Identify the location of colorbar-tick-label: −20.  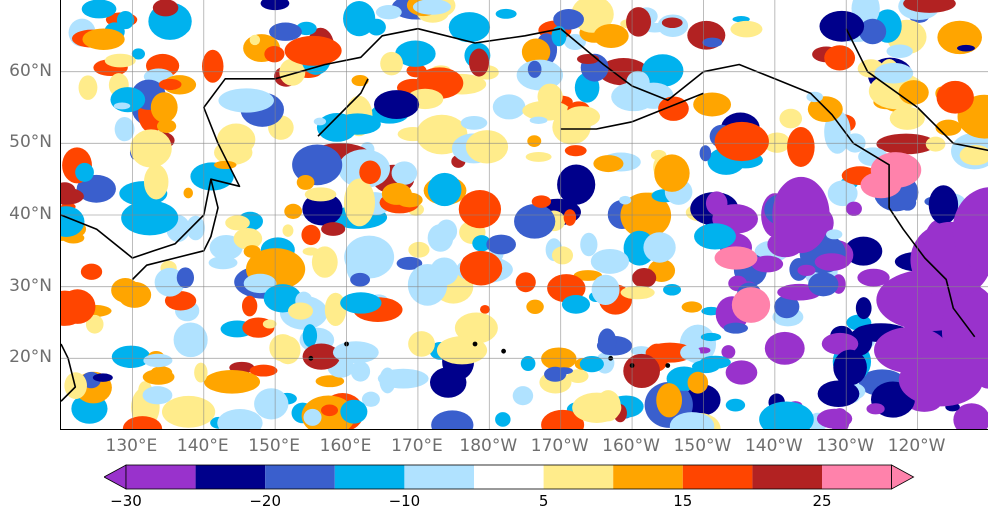
(265, 501).